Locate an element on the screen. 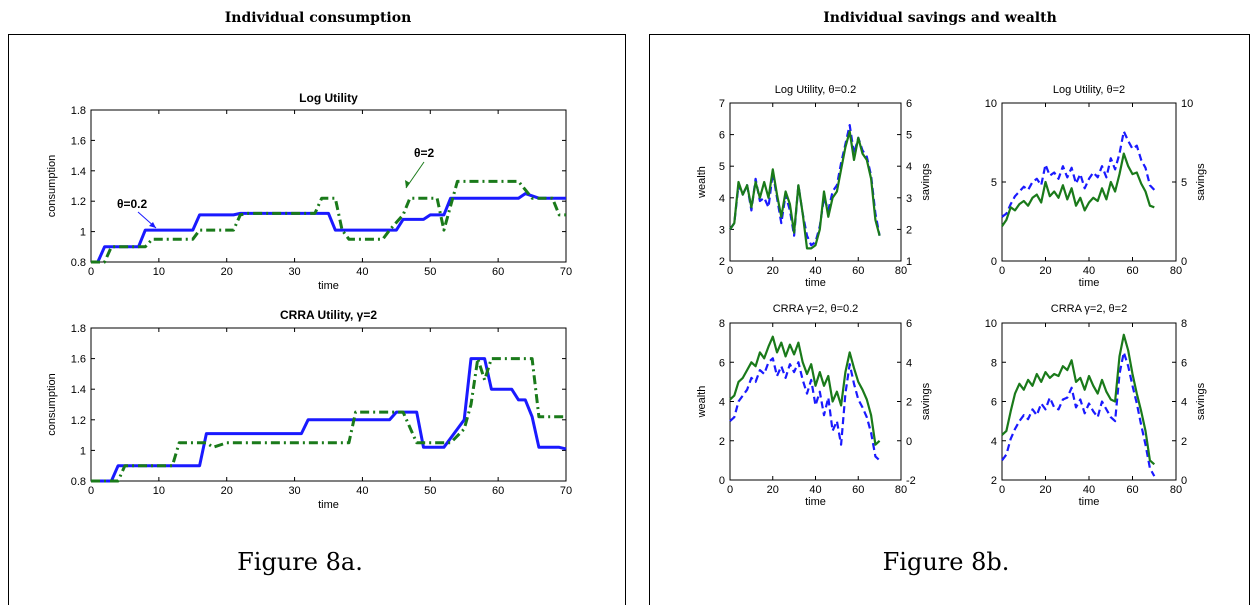 Image resolution: width=1255 pixels, height=605 pixels. annotation-theta-2-label: θ=2 is located at coordinates (424, 153).